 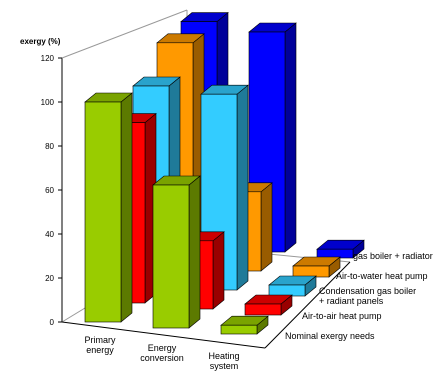 What do you see at coordinates (223, 361) in the screenshot?
I see `x-tick-label: Heating system` at bounding box center [223, 361].